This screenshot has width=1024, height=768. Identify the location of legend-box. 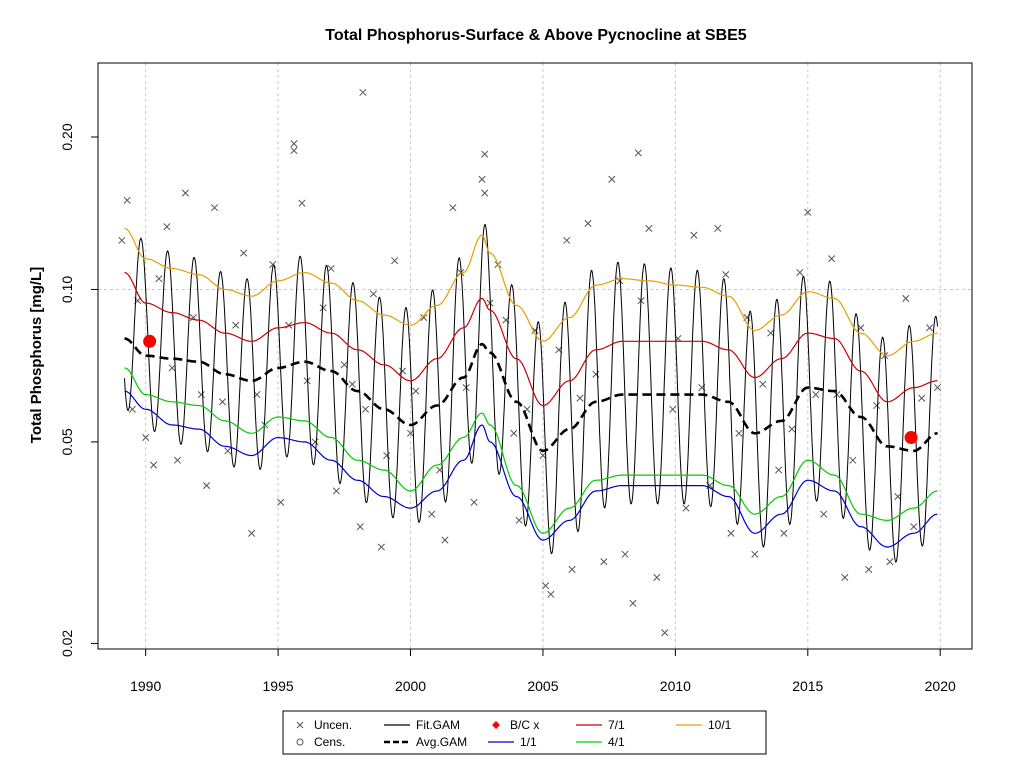
(524, 732).